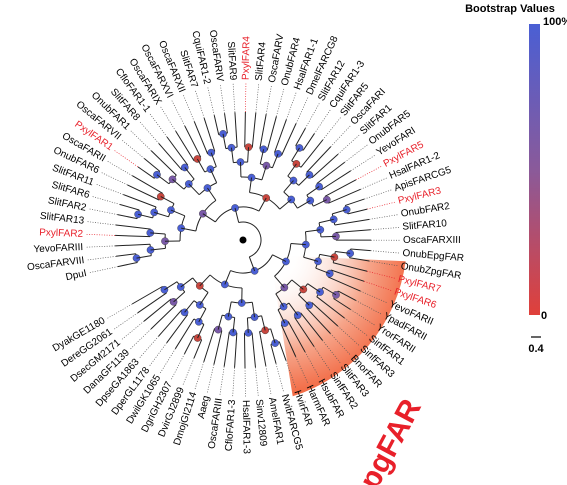 This screenshot has height=485, width=567. I want to click on root-node, so click(243, 240).